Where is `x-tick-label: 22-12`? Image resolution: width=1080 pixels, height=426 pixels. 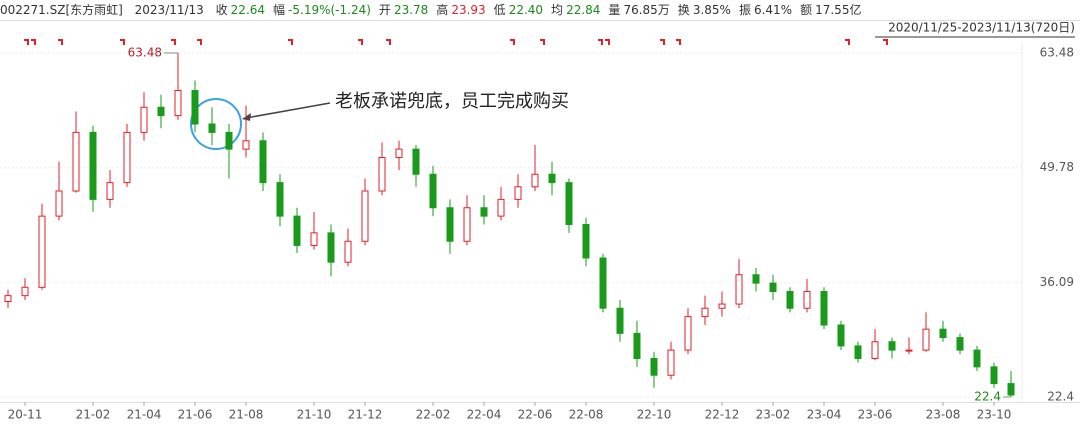 x-tick-label: 22-12 is located at coordinates (722, 415).